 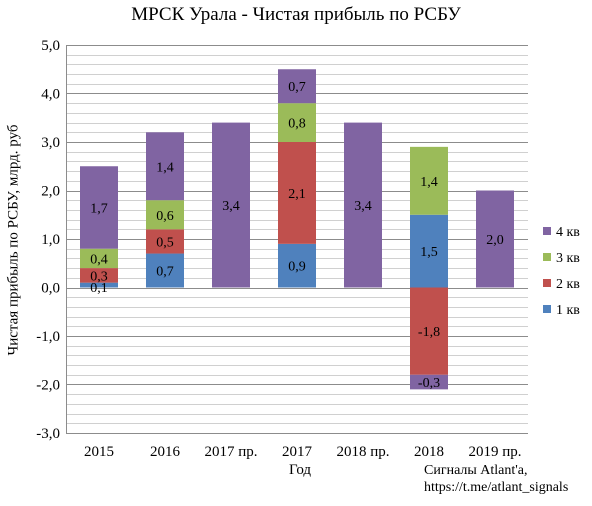 I want to click on data-label: 1,5, so click(x=429, y=252).